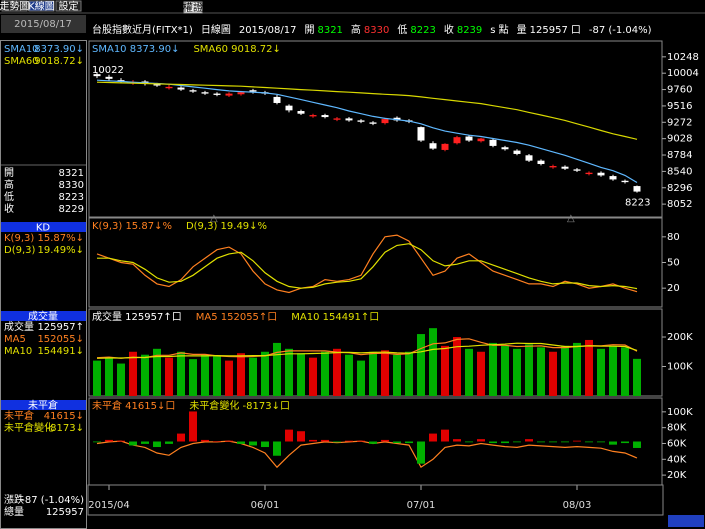 This screenshot has height=529, width=705. I want to click on y-tick-label: 80K, so click(677, 428).